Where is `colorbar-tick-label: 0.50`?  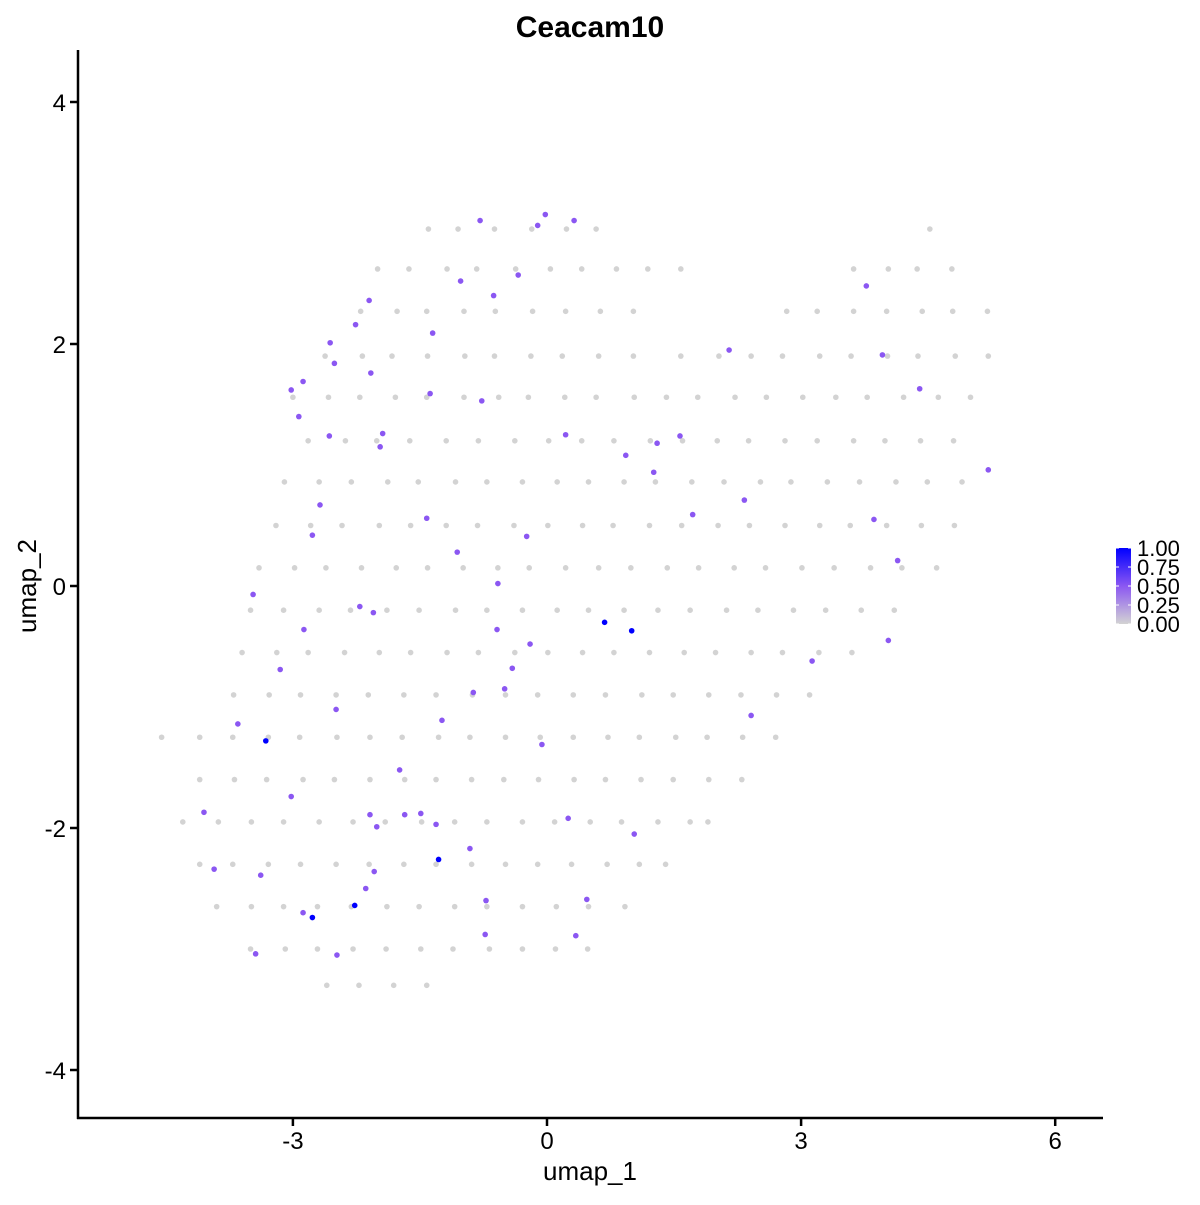 colorbar-tick-label: 0.50 is located at coordinates (1158, 586).